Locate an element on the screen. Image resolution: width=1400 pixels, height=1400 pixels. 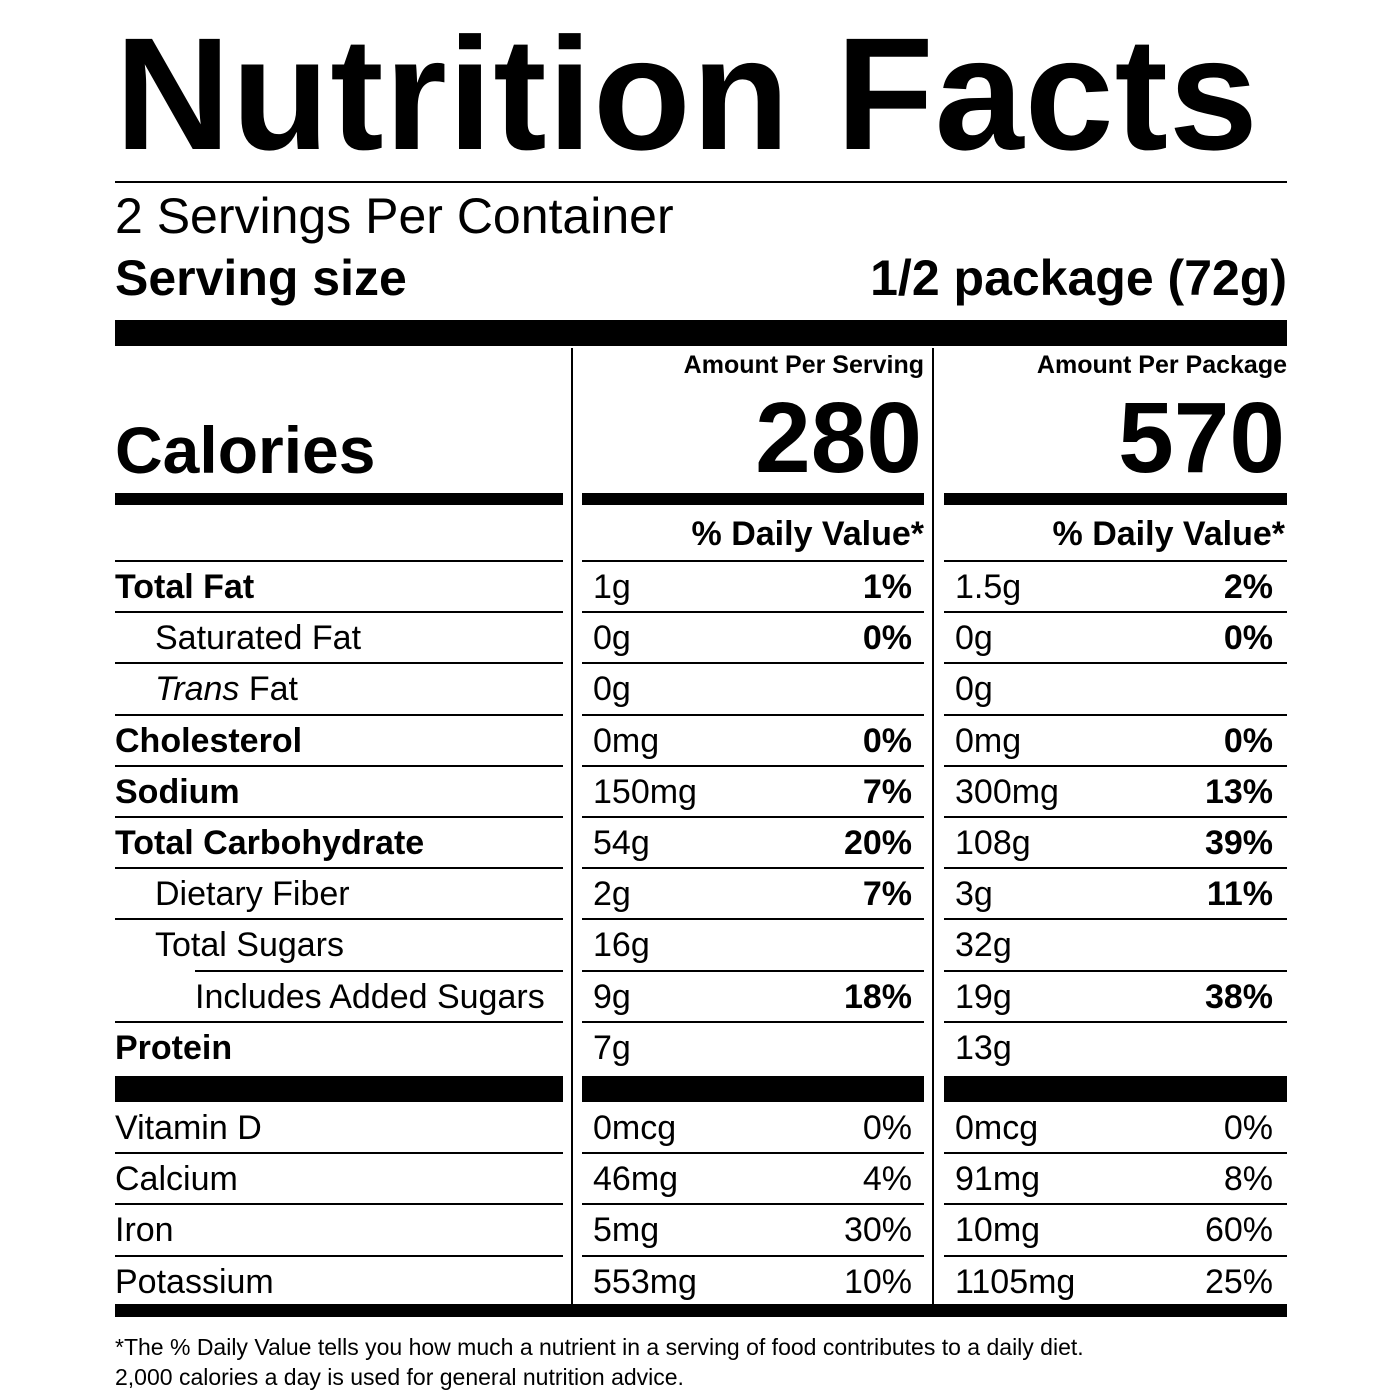
thick-divider is located at coordinates (701, 333).